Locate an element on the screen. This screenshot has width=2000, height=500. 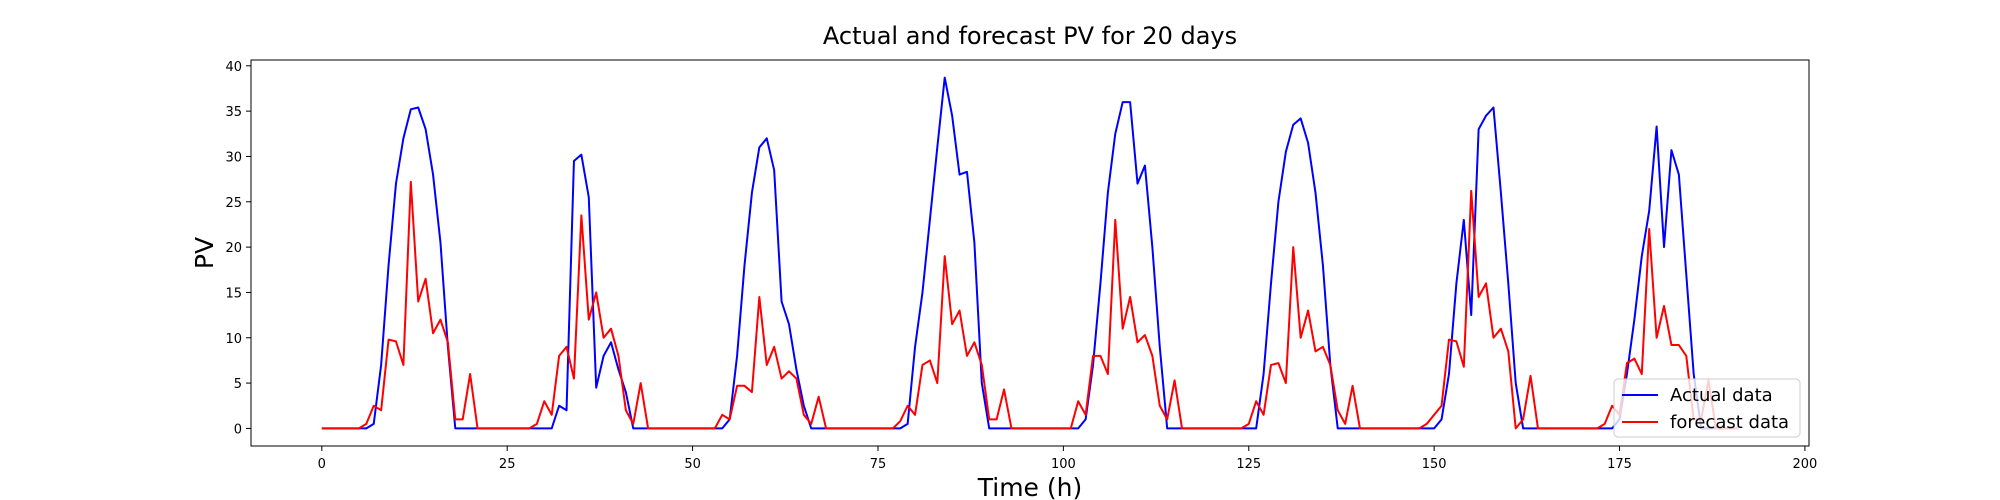
x-tick-label: 0 is located at coordinates (322, 464).